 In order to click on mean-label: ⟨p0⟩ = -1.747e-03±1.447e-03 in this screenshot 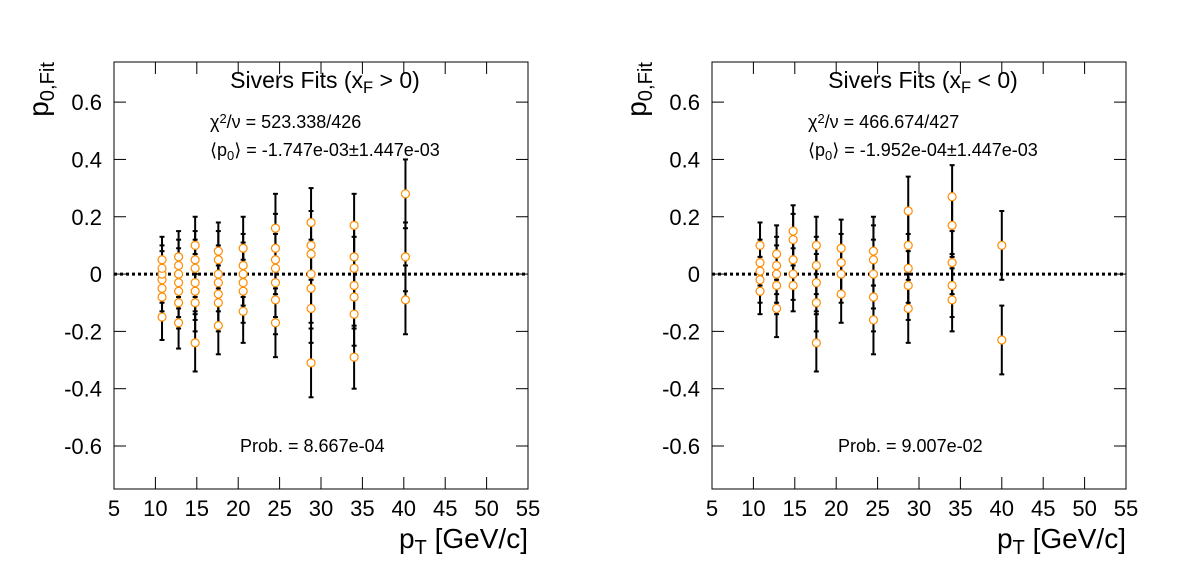, I will do `click(325, 151)`.